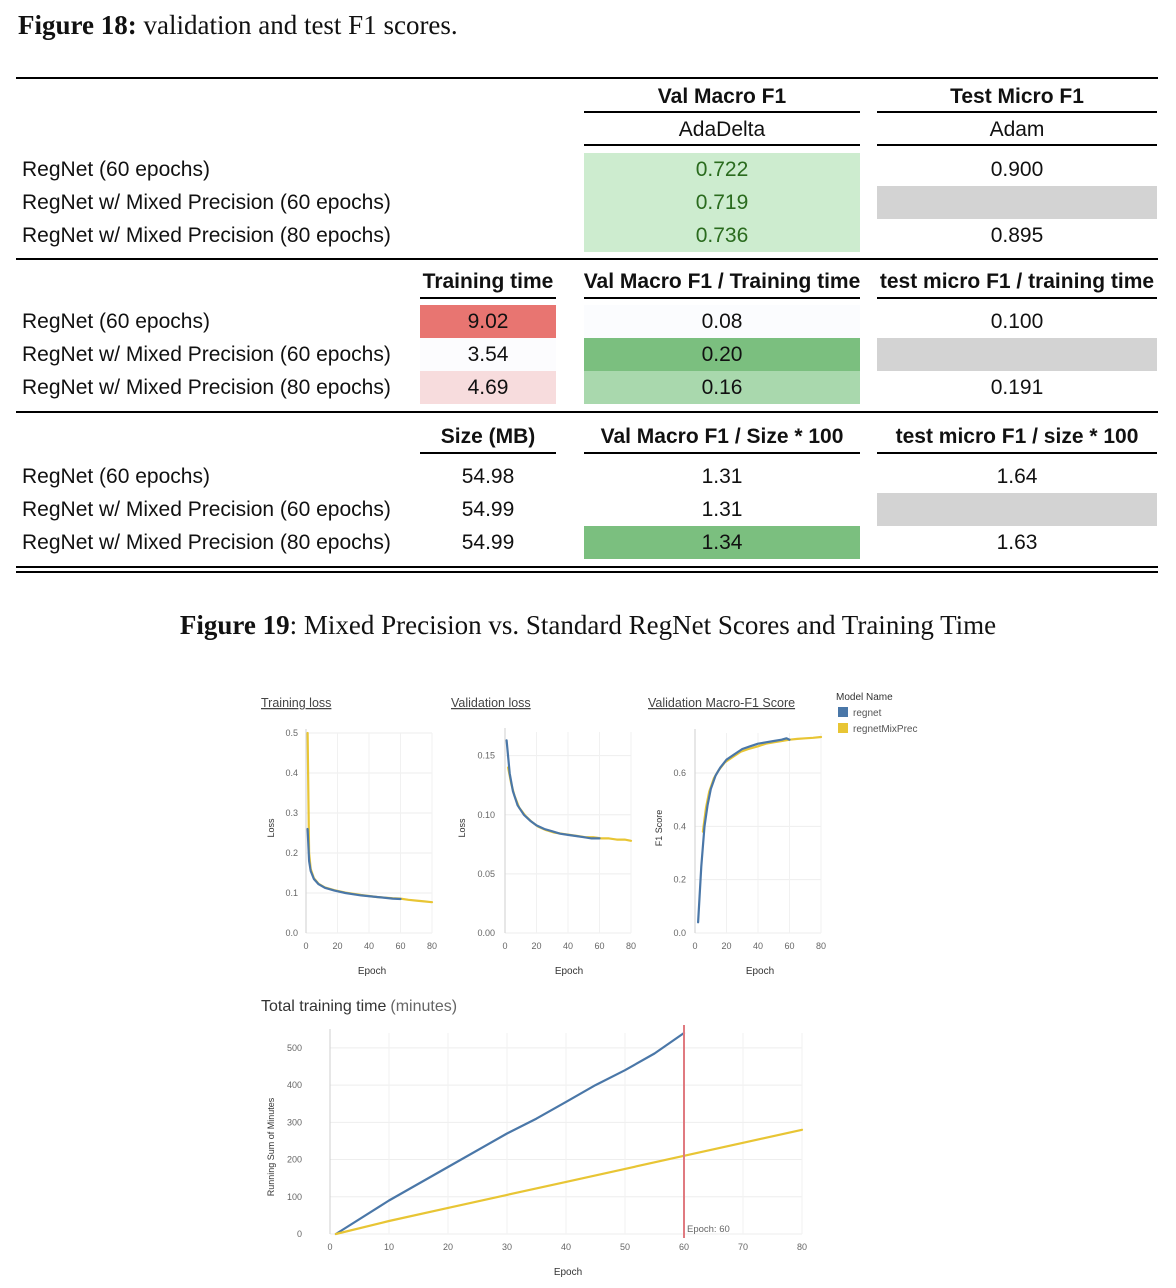 This screenshot has height=1288, width=1176. I want to click on y-axis-label: F1 Score, so click(659, 828).